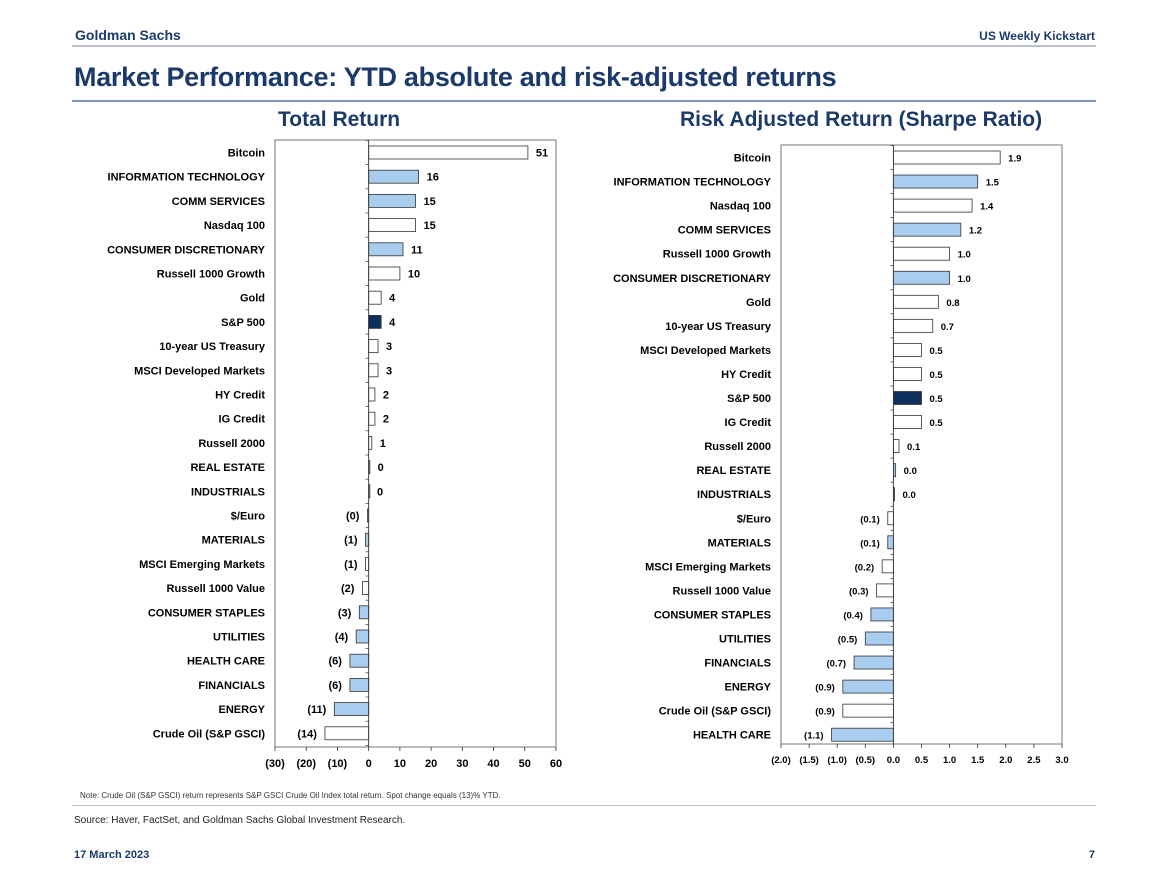  Describe the element at coordinates (1005, 760) in the screenshot. I see `x-tick-label: 2.0` at that location.